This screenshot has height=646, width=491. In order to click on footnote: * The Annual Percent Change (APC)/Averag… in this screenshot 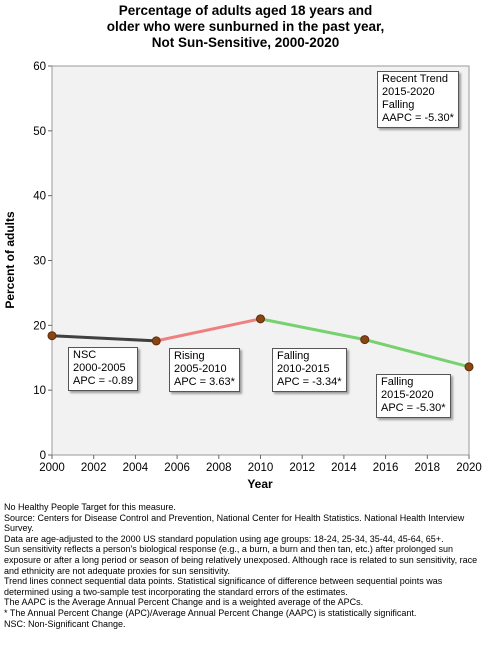, I will do `click(210, 612)`.